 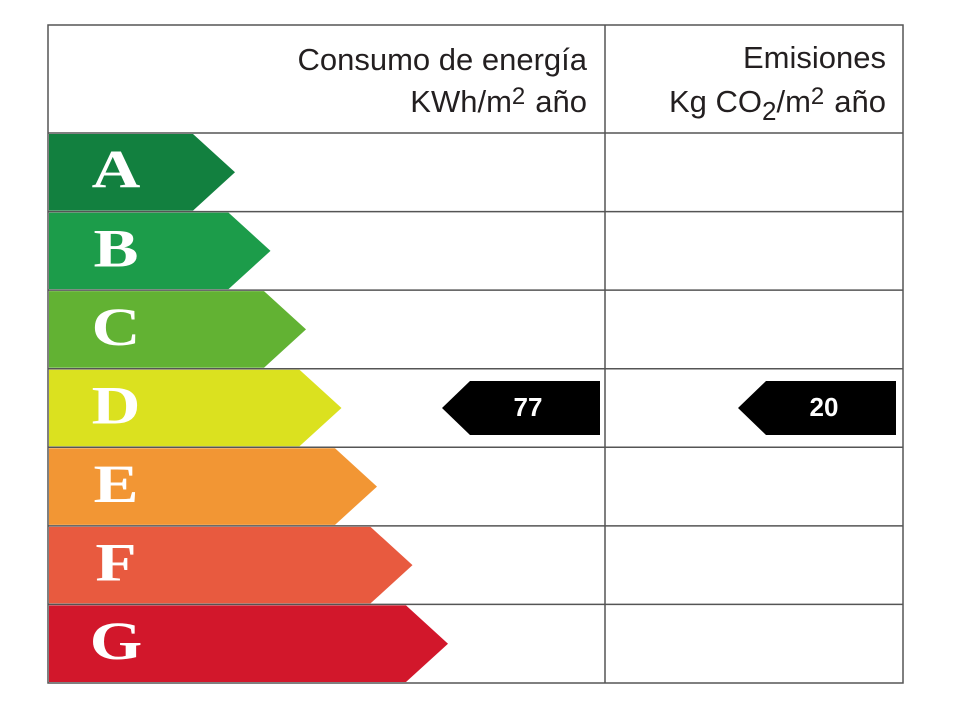 I want to click on class-letter: C, so click(x=116, y=327).